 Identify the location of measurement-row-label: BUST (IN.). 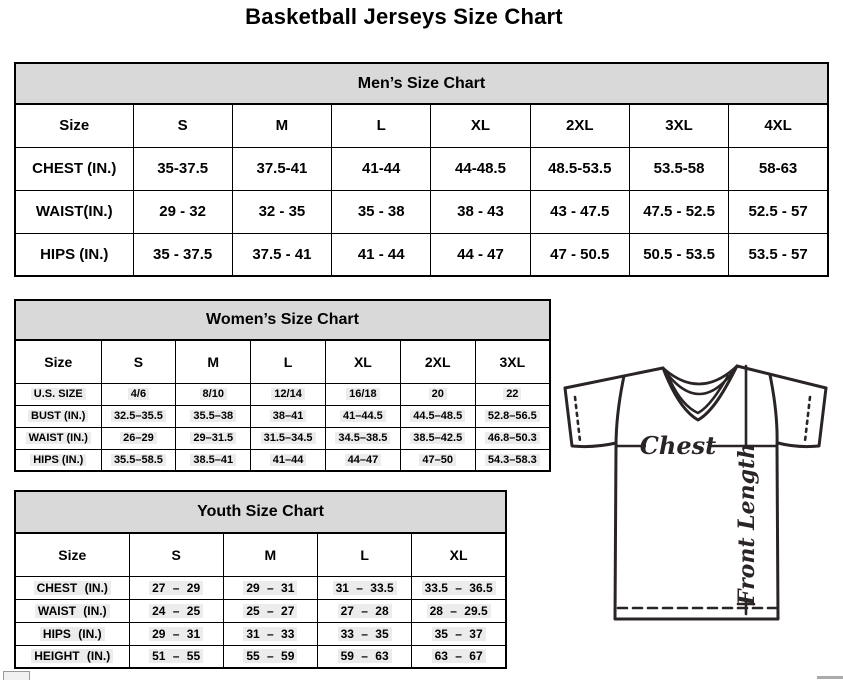
(58, 416).